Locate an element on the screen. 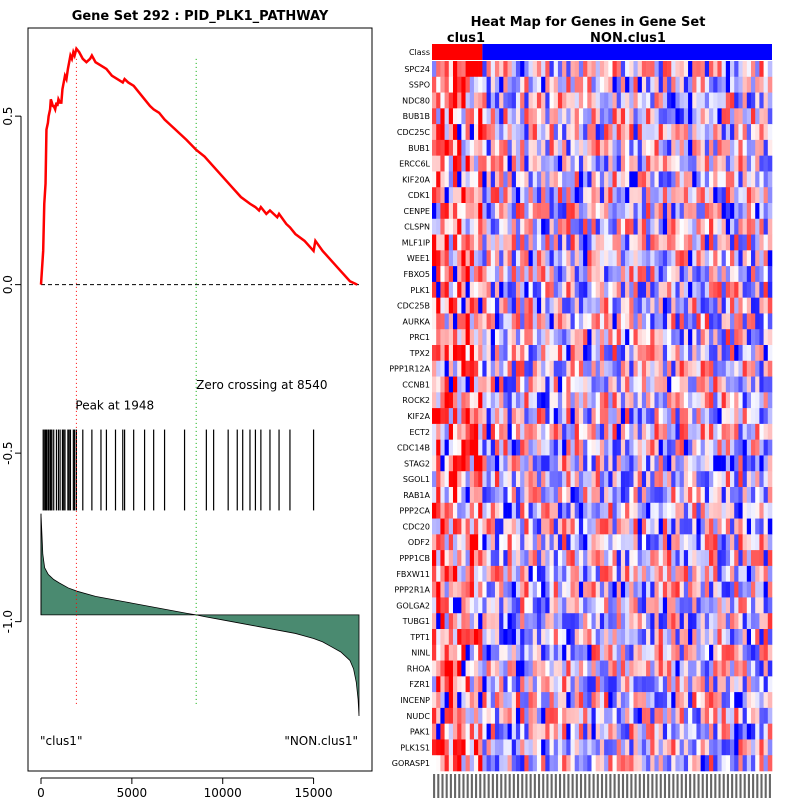 Image resolution: width=800 pixels, height=804 pixels. gene-label: BUB1B is located at coordinates (416, 116).